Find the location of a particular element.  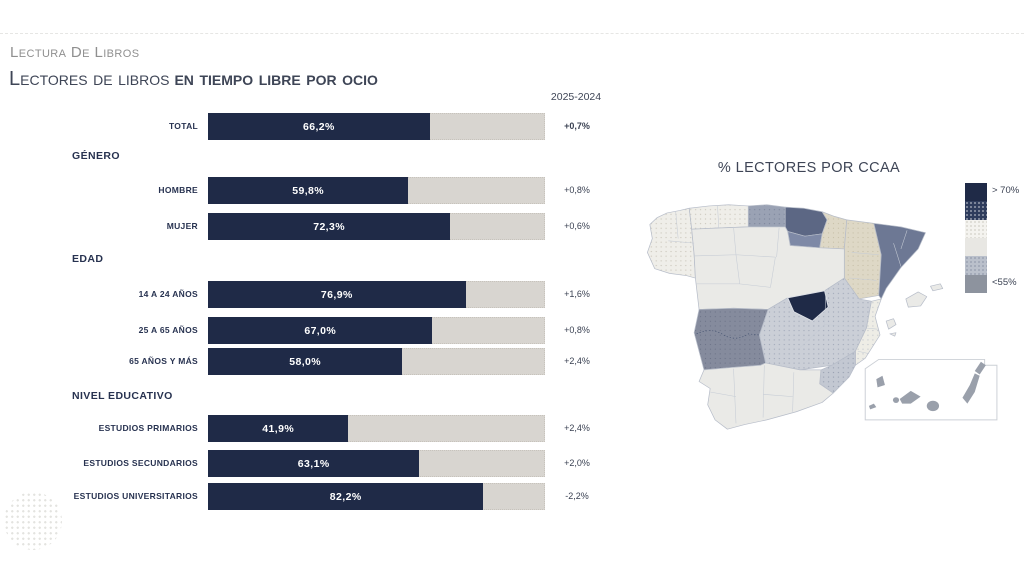

bar-row-mujer: MUJER 72,3% +0,6% is located at coordinates (320, 226).